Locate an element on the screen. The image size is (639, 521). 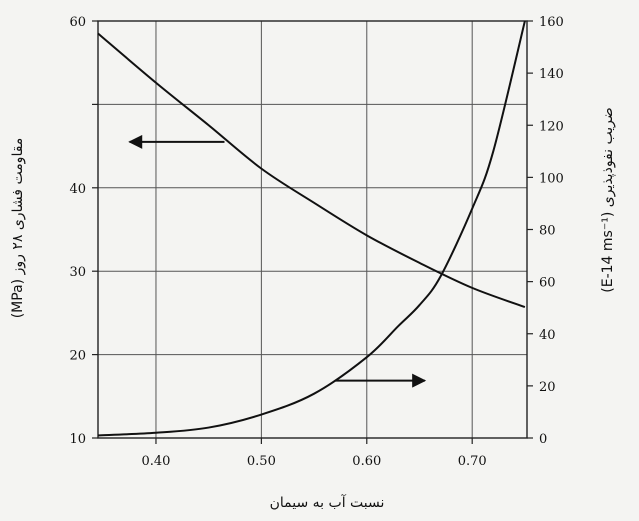
y-right-tick-label: 120 is located at coordinates (551, 126).